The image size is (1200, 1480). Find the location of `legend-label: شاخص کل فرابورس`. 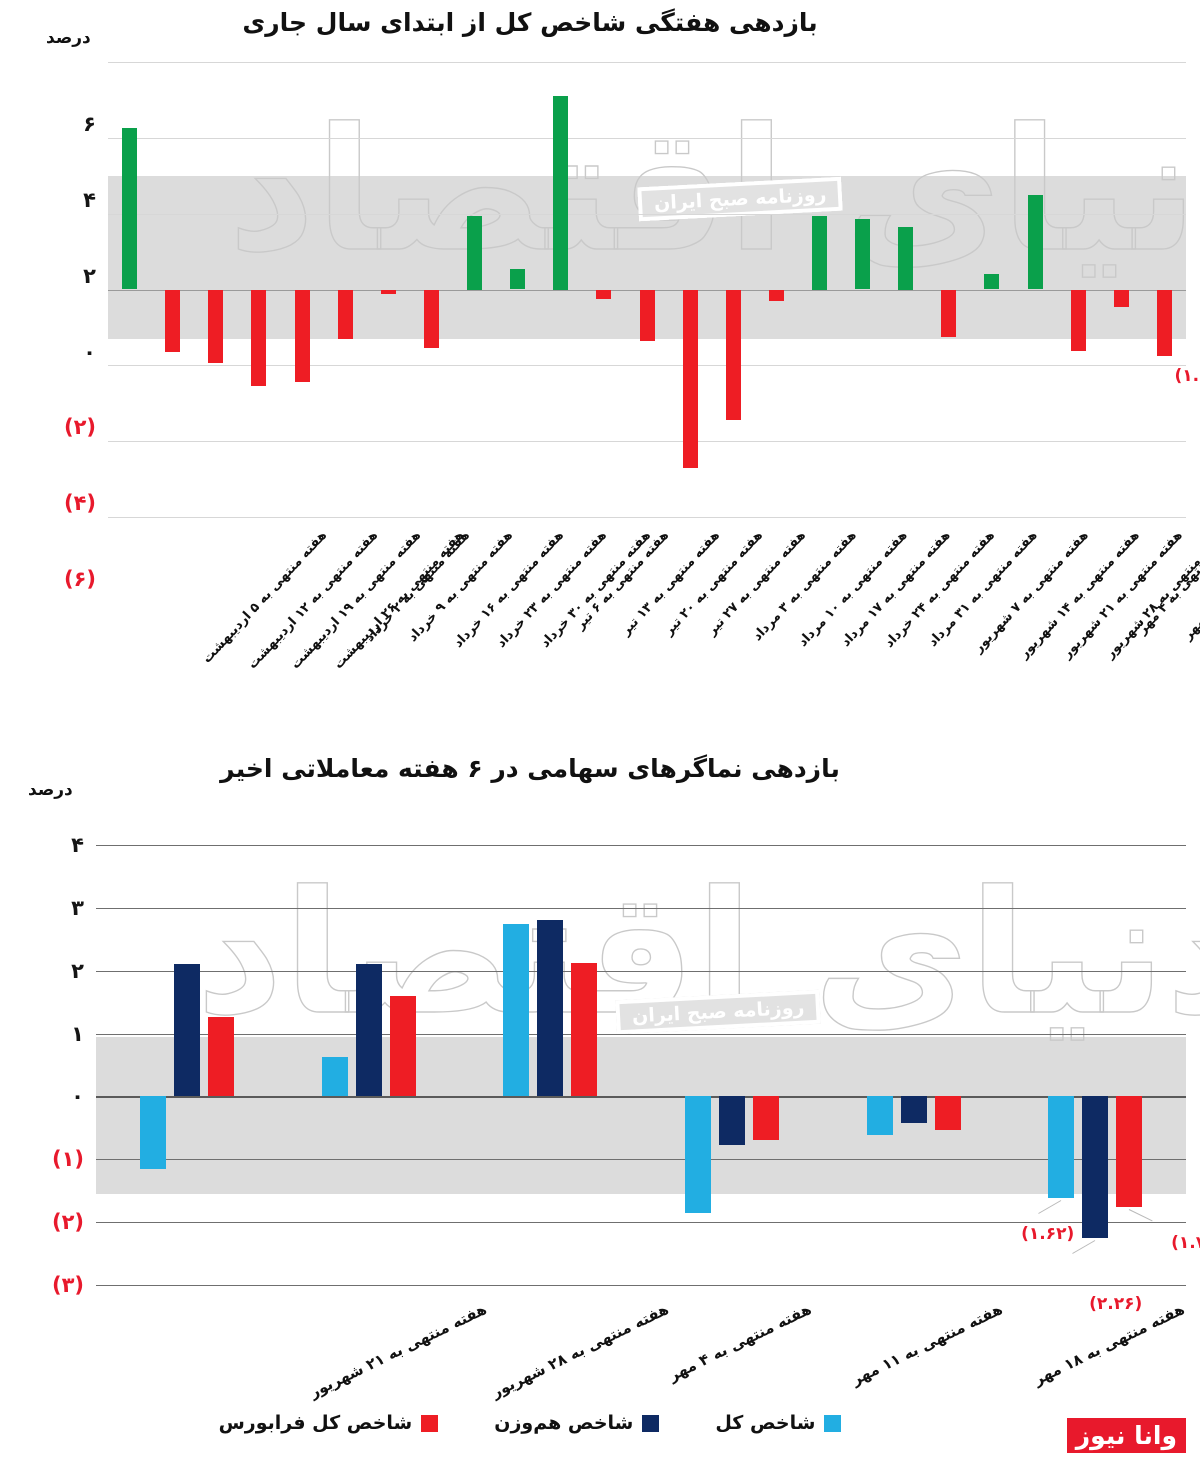

legend-label: شاخص کل فرابورس is located at coordinates (315, 1423).